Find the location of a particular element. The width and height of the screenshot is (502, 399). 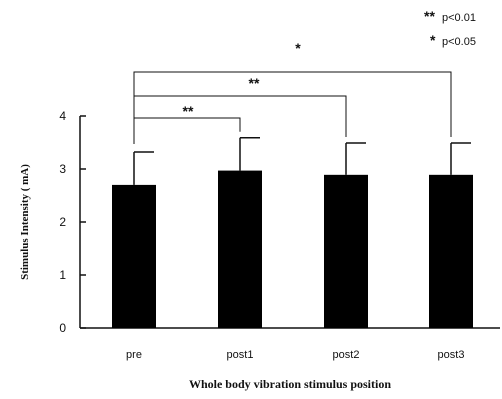

significance-bracket-post3 is located at coordinates (292, 108).